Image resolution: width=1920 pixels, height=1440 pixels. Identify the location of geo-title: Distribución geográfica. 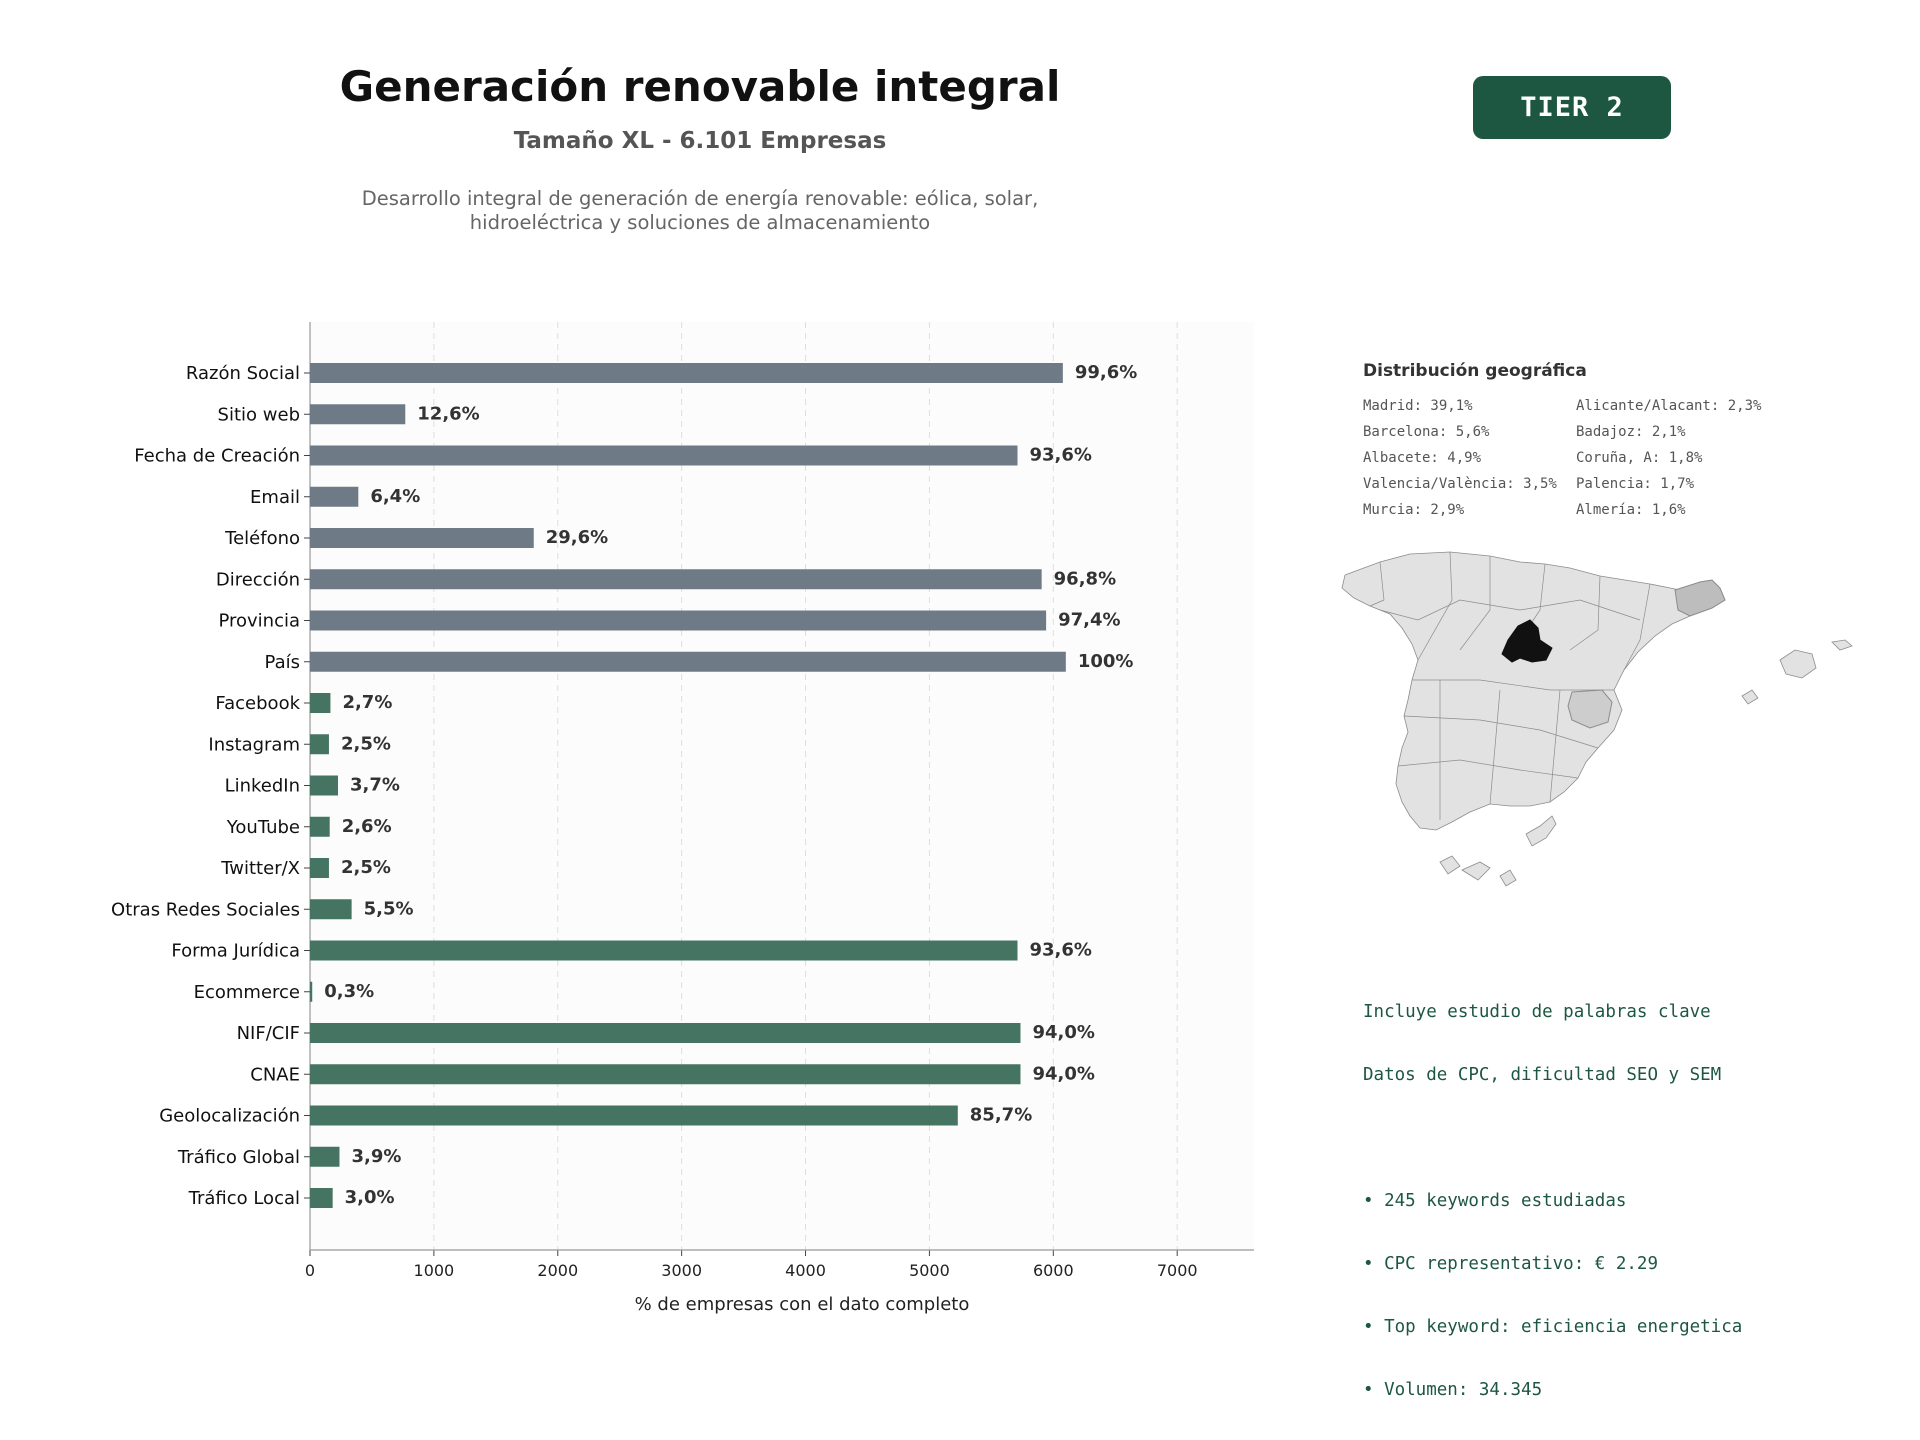
(1475, 371).